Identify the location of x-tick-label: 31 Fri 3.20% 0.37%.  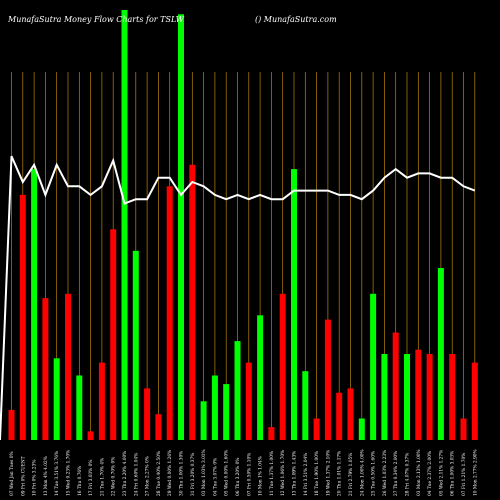
(193, 474).